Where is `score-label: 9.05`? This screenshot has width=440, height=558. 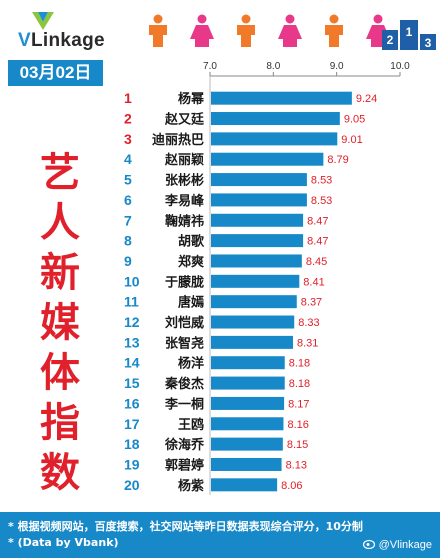
score-label: 9.05 is located at coordinates (354, 120).